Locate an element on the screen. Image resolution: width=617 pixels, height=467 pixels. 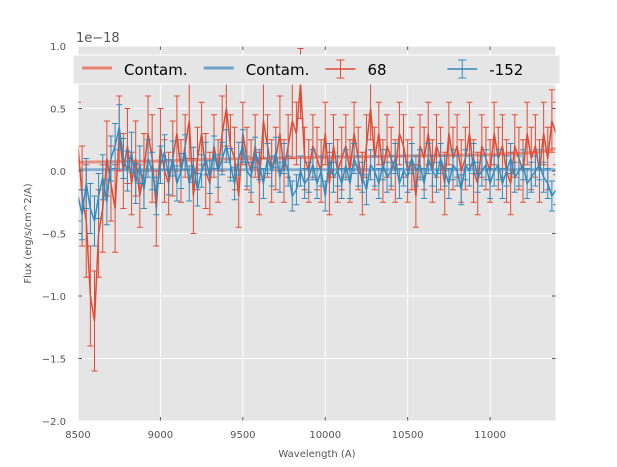
y-tick-label: 0.0 is located at coordinates (58, 172).